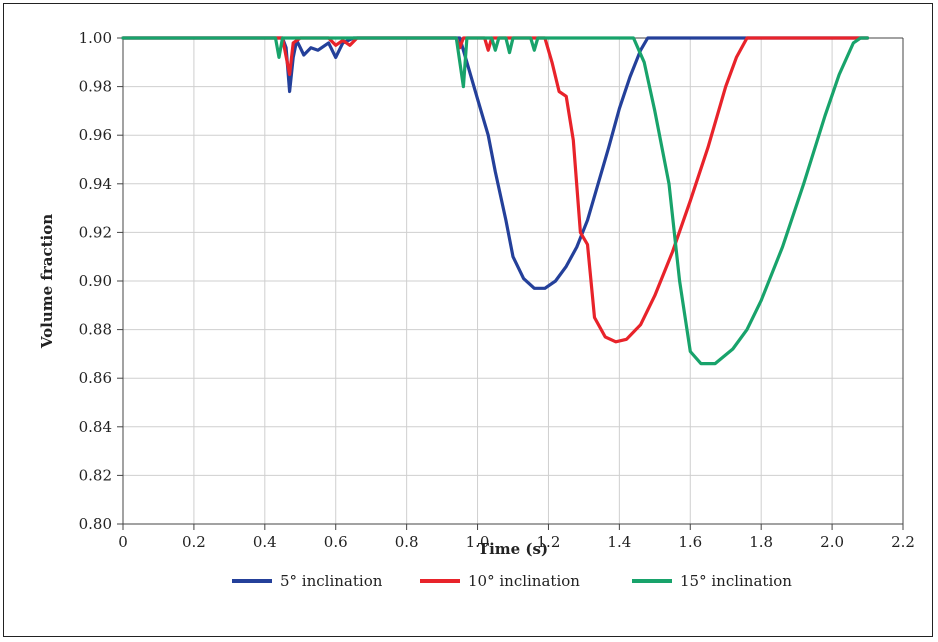 This screenshot has width=938, height=642. I want to click on x-tick-label: 1.0, so click(478, 542).